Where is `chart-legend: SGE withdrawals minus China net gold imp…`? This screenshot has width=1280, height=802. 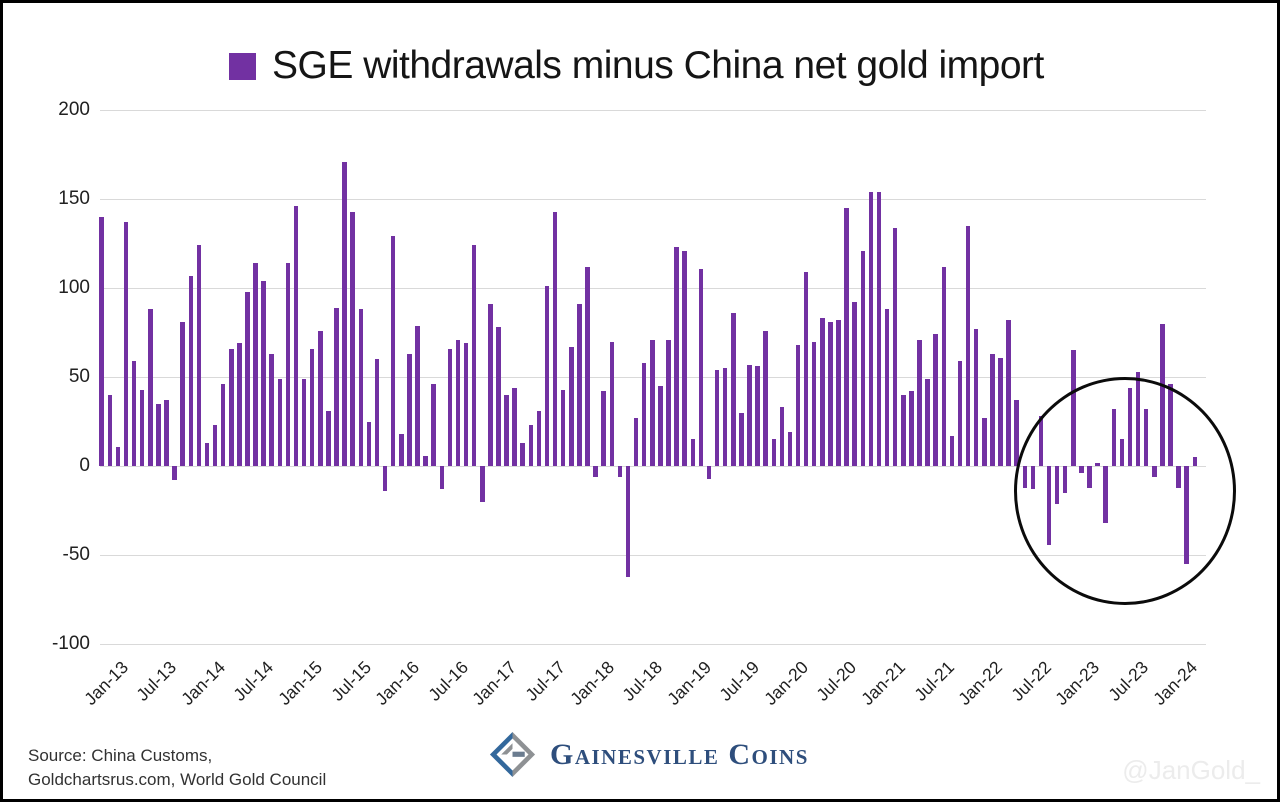
chart-legend: SGE withdrawals minus China net gold imp… is located at coordinates (636, 66).